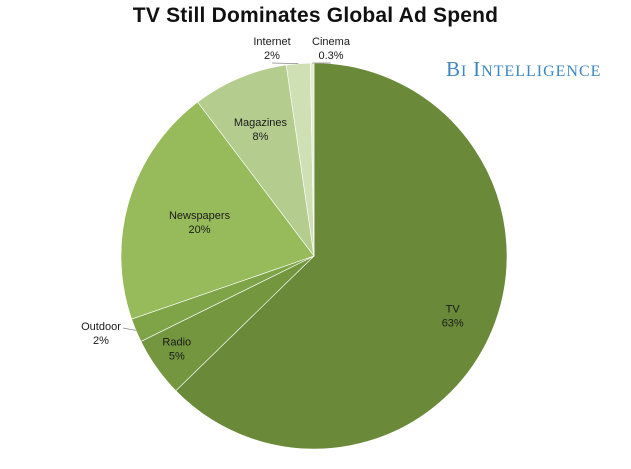  Describe the element at coordinates (285, 63) in the screenshot. I see `leader-line-internet` at that location.